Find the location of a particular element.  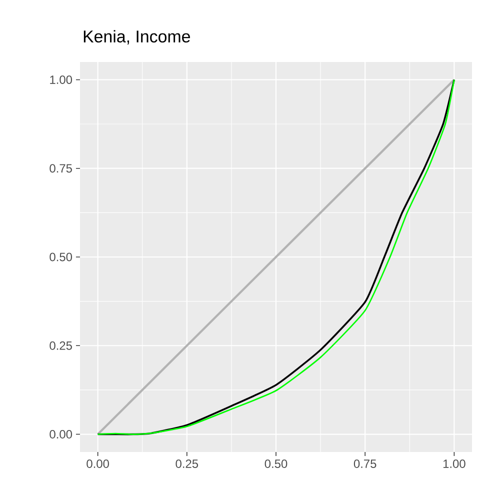

x-tick-label: 0.25 is located at coordinates (187, 464).